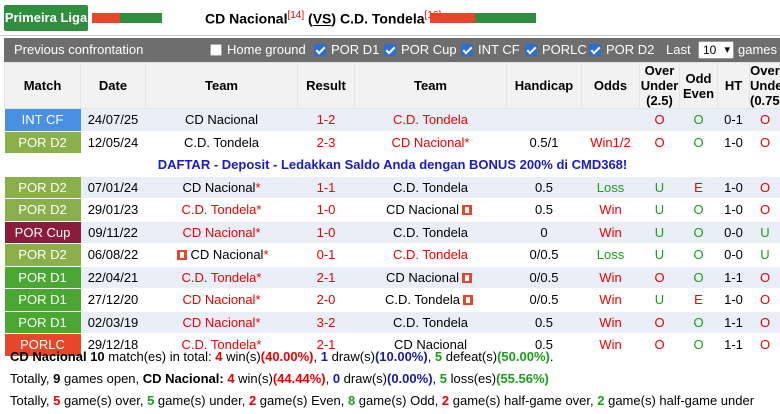 This screenshot has width=780, height=414. I want to click on filter-porlc: PORLC, so click(556, 49).